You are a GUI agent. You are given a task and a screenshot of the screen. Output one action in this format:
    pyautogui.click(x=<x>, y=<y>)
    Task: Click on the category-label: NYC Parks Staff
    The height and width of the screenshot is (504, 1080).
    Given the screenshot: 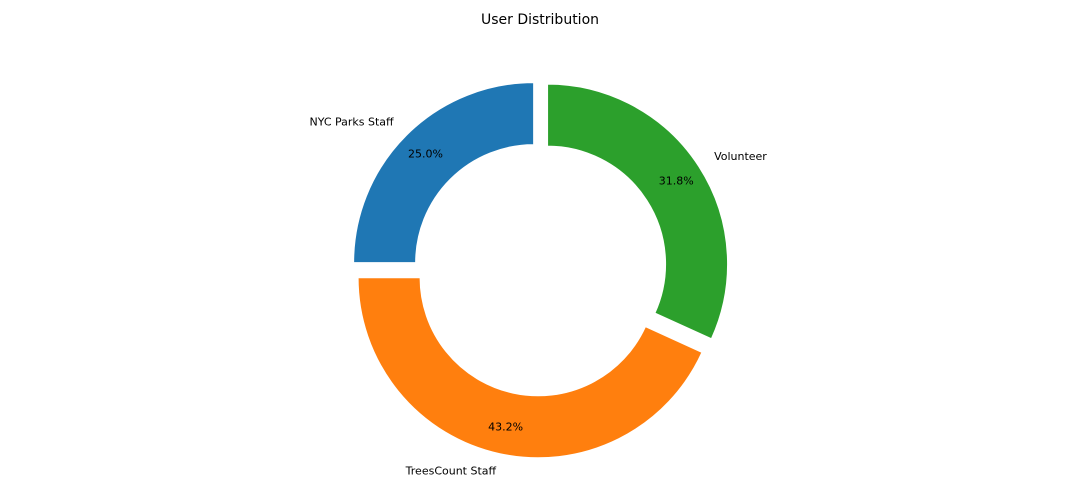 What is the action you would take?
    pyautogui.click(x=351, y=122)
    